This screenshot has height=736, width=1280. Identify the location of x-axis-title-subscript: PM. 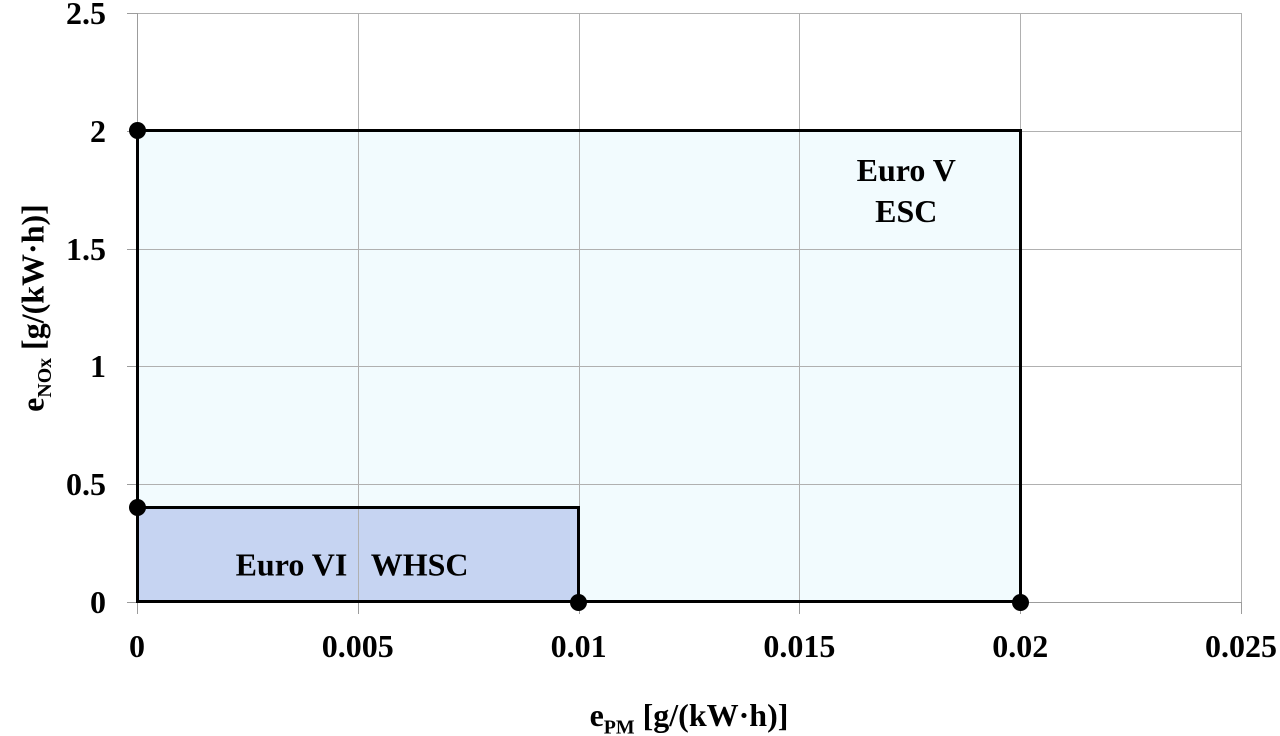
(619, 726).